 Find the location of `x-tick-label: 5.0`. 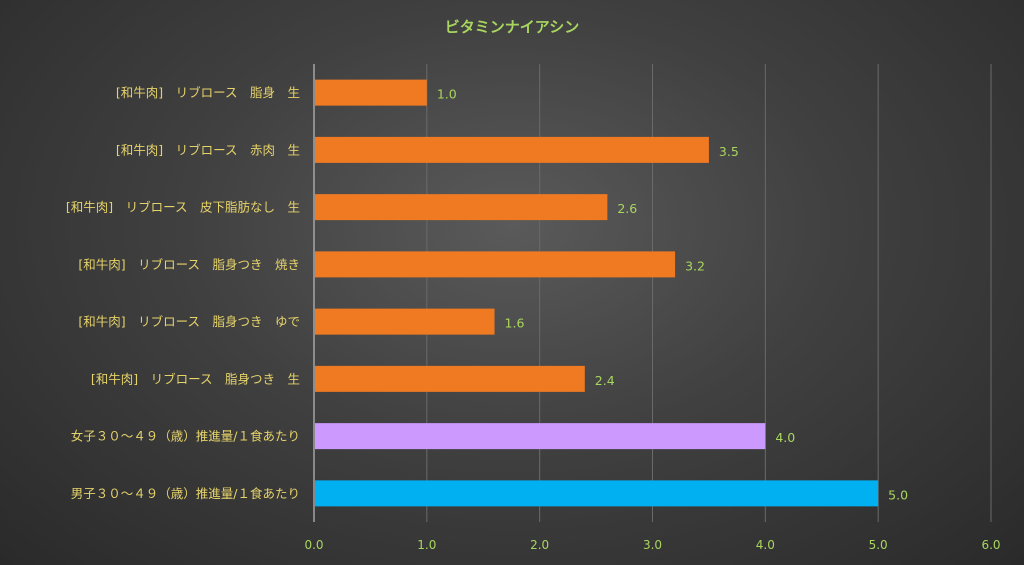

x-tick-label: 5.0 is located at coordinates (878, 545).